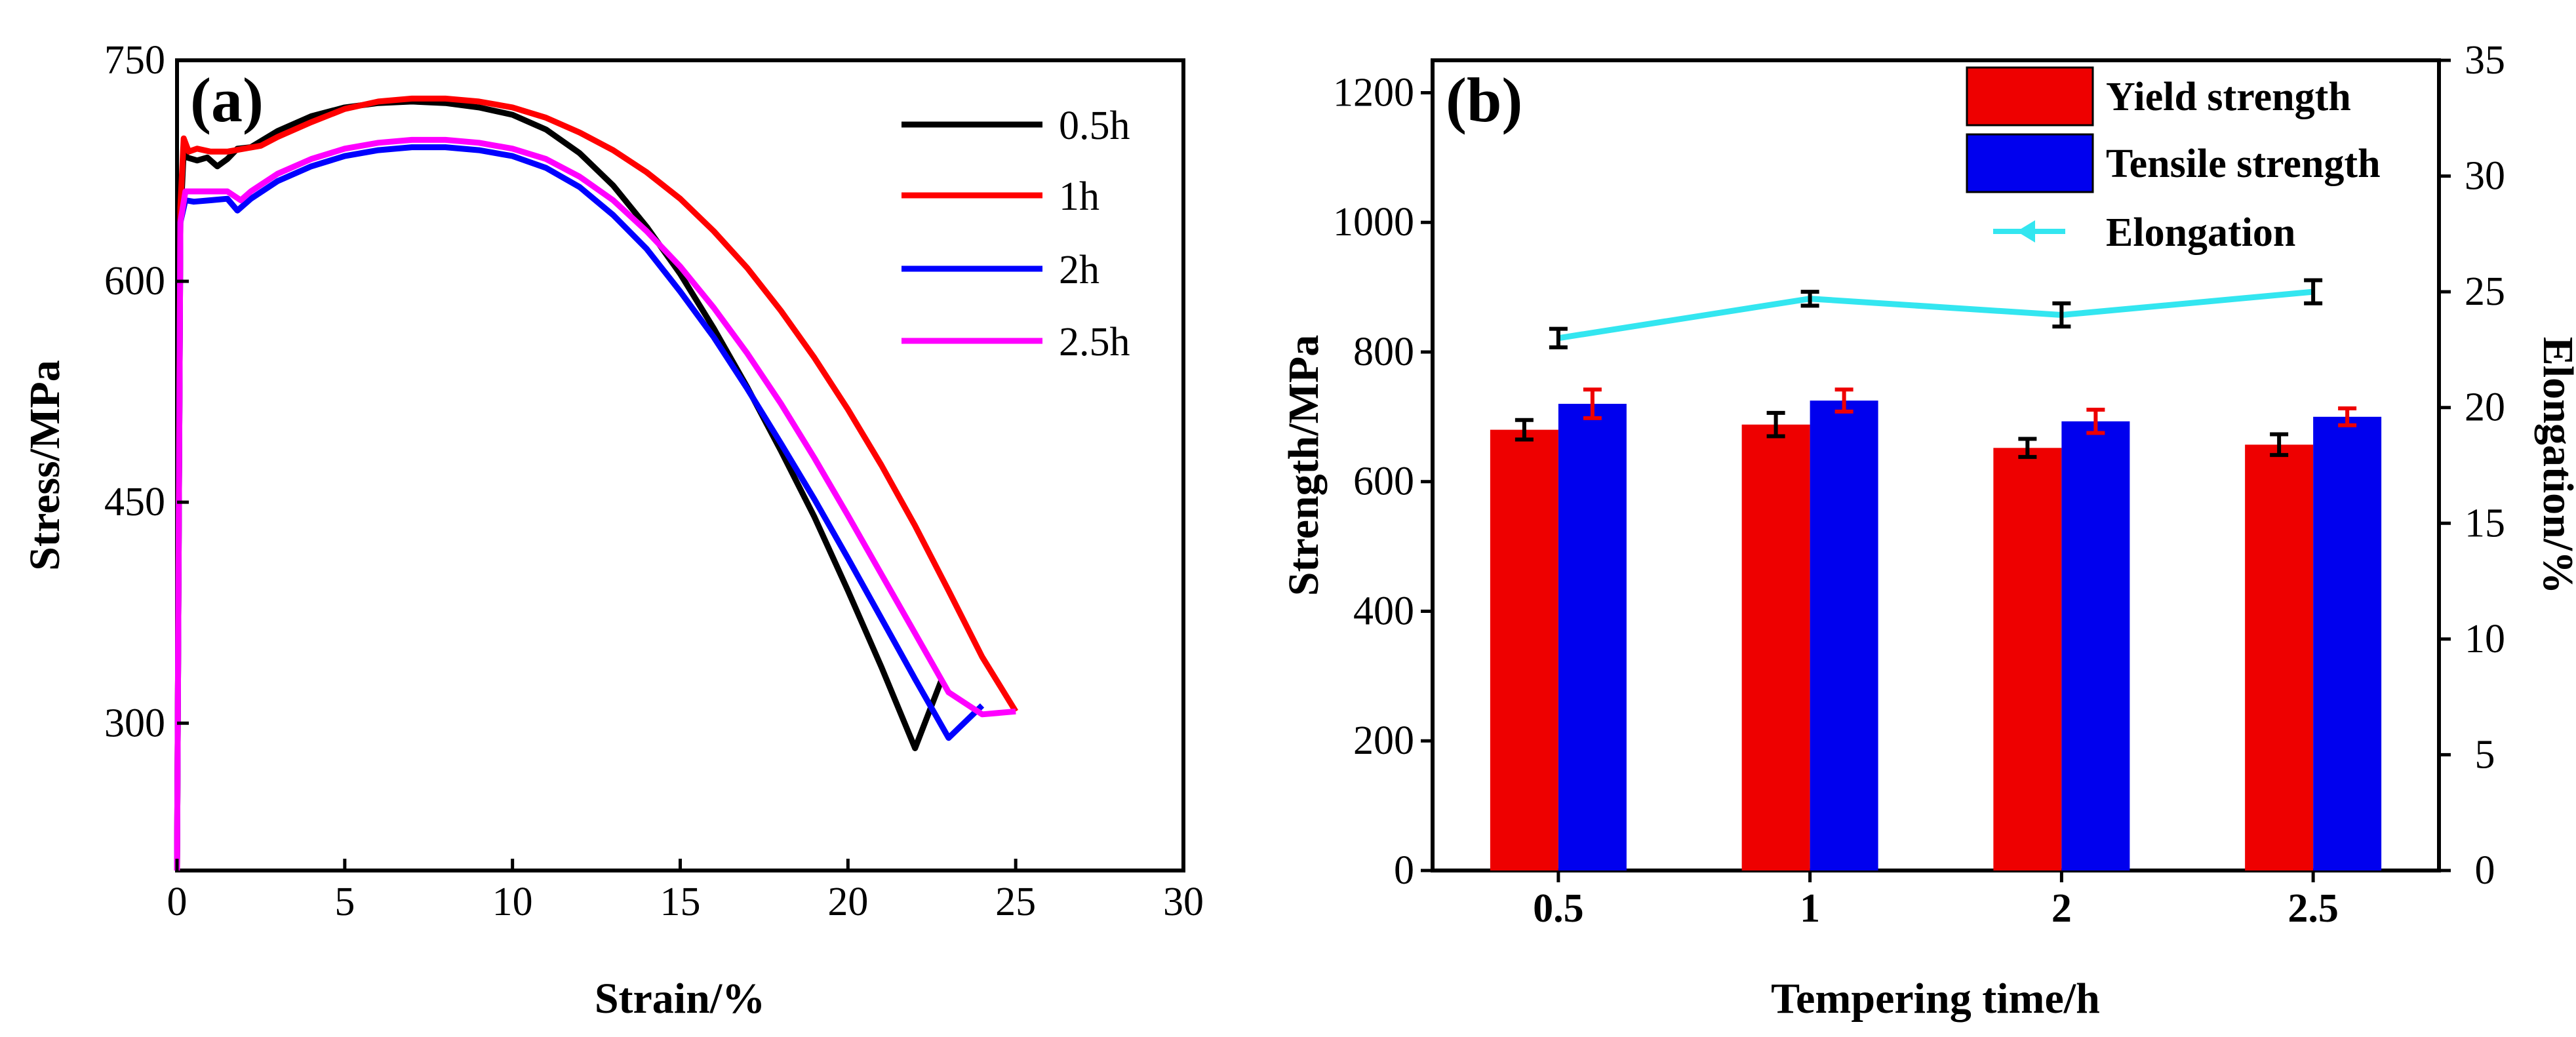 Image resolution: width=2576 pixels, height=1037 pixels. I want to click on x-tick-label: 10, so click(512, 902).